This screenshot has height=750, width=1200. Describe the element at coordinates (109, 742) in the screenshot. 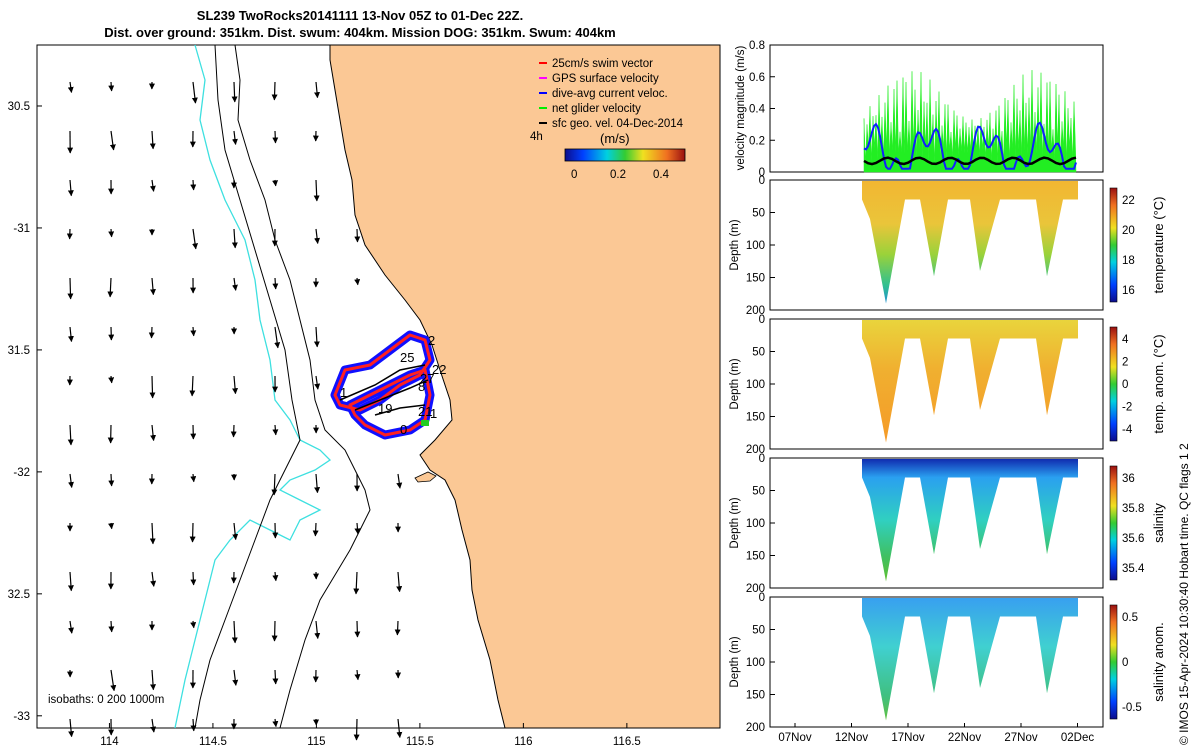

I see `map-xtick-0: 114` at that location.